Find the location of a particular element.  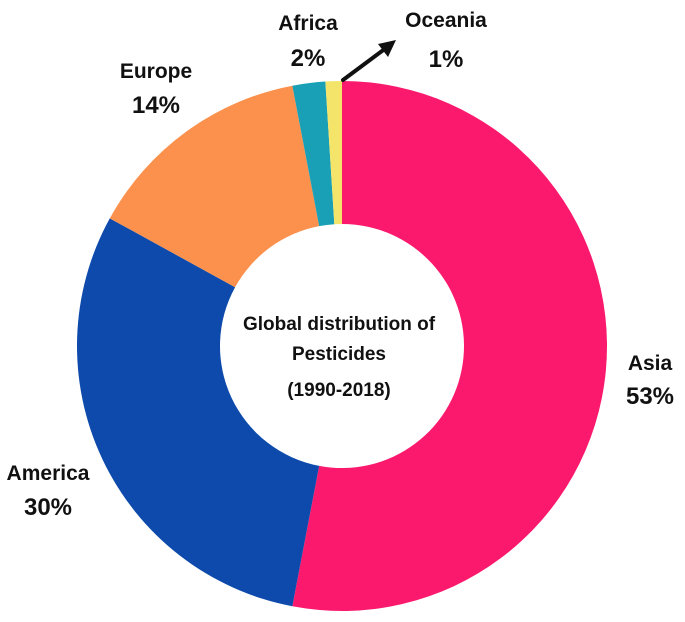

slice-label-europe: Europe is located at coordinates (156, 71).